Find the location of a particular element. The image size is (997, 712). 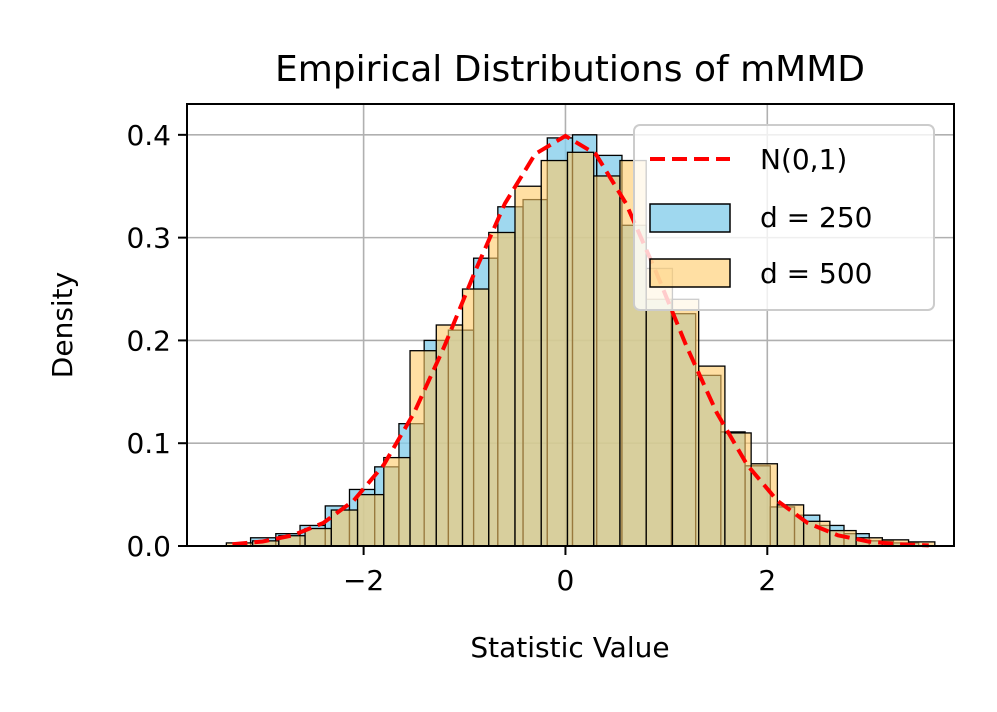

x-tick-label-2: 2 is located at coordinates (767, 580).